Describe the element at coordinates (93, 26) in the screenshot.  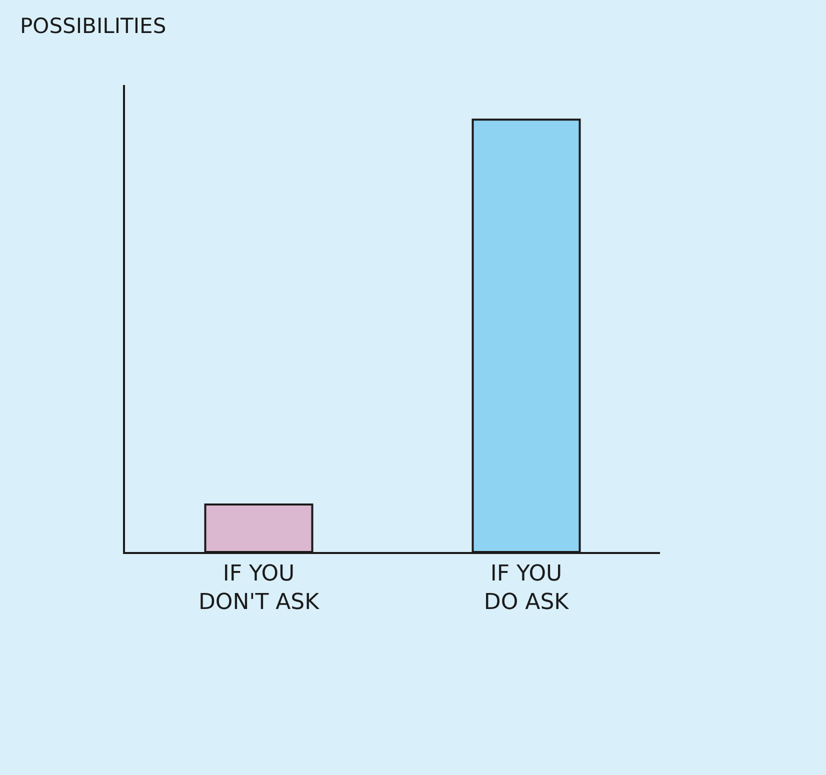
I see `text: POSSIBILITIES` at that location.